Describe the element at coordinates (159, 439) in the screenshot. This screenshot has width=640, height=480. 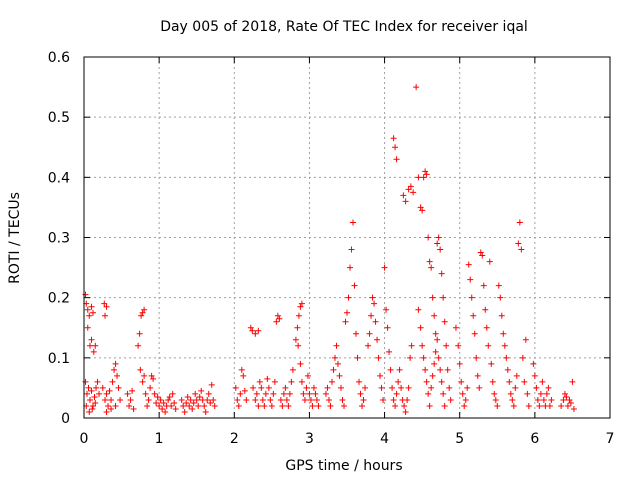
I see `x-tick-label: 1` at that location.